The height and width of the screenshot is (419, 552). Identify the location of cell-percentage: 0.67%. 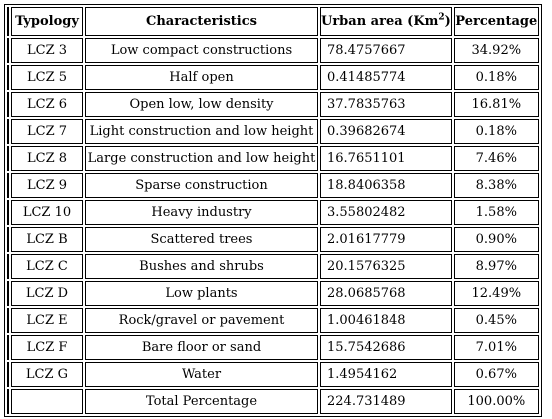
(496, 374).